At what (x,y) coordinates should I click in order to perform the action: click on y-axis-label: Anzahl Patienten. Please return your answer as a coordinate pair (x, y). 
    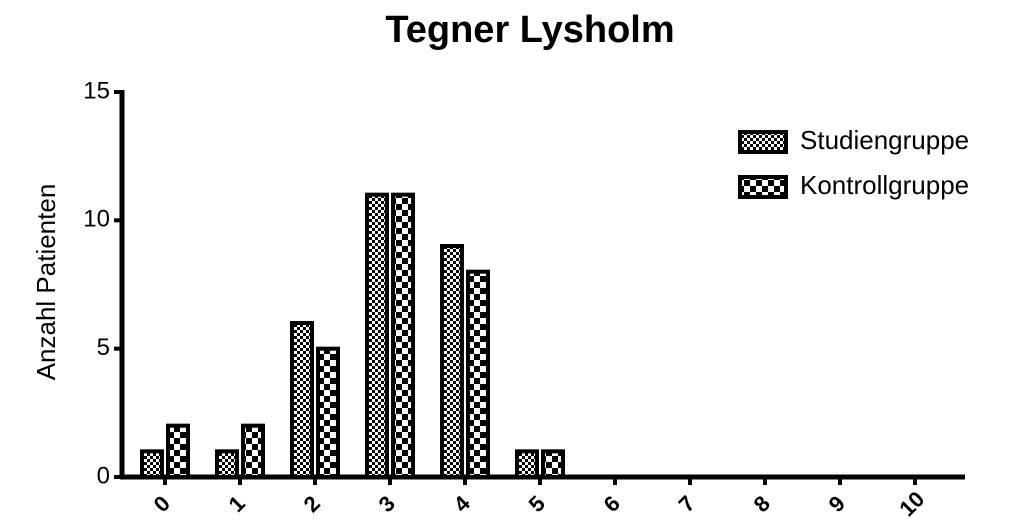
    Looking at the image, I should click on (46, 282).